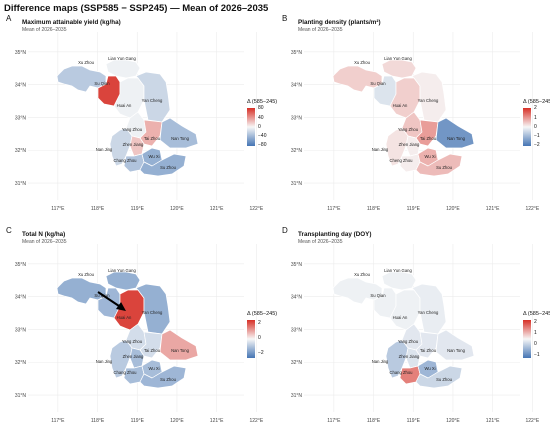  Describe the element at coordinates (455, 133) in the screenshot. I see `region-nt` at that location.